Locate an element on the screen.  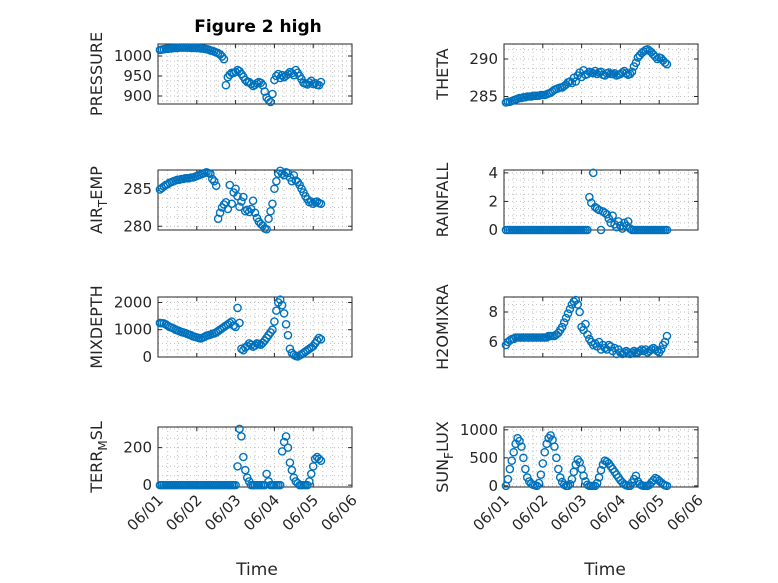
x-tick-label: 06/02 is located at coordinates (183, 512).